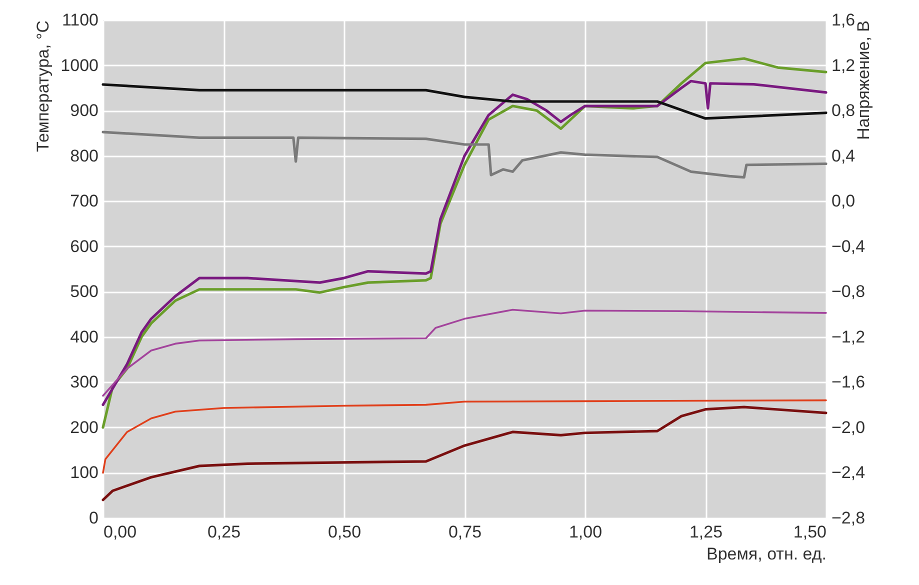 This screenshot has height=585, width=919. Describe the element at coordinates (43, 86) in the screenshot. I see `y-axis-title: Температура, °C` at that location.